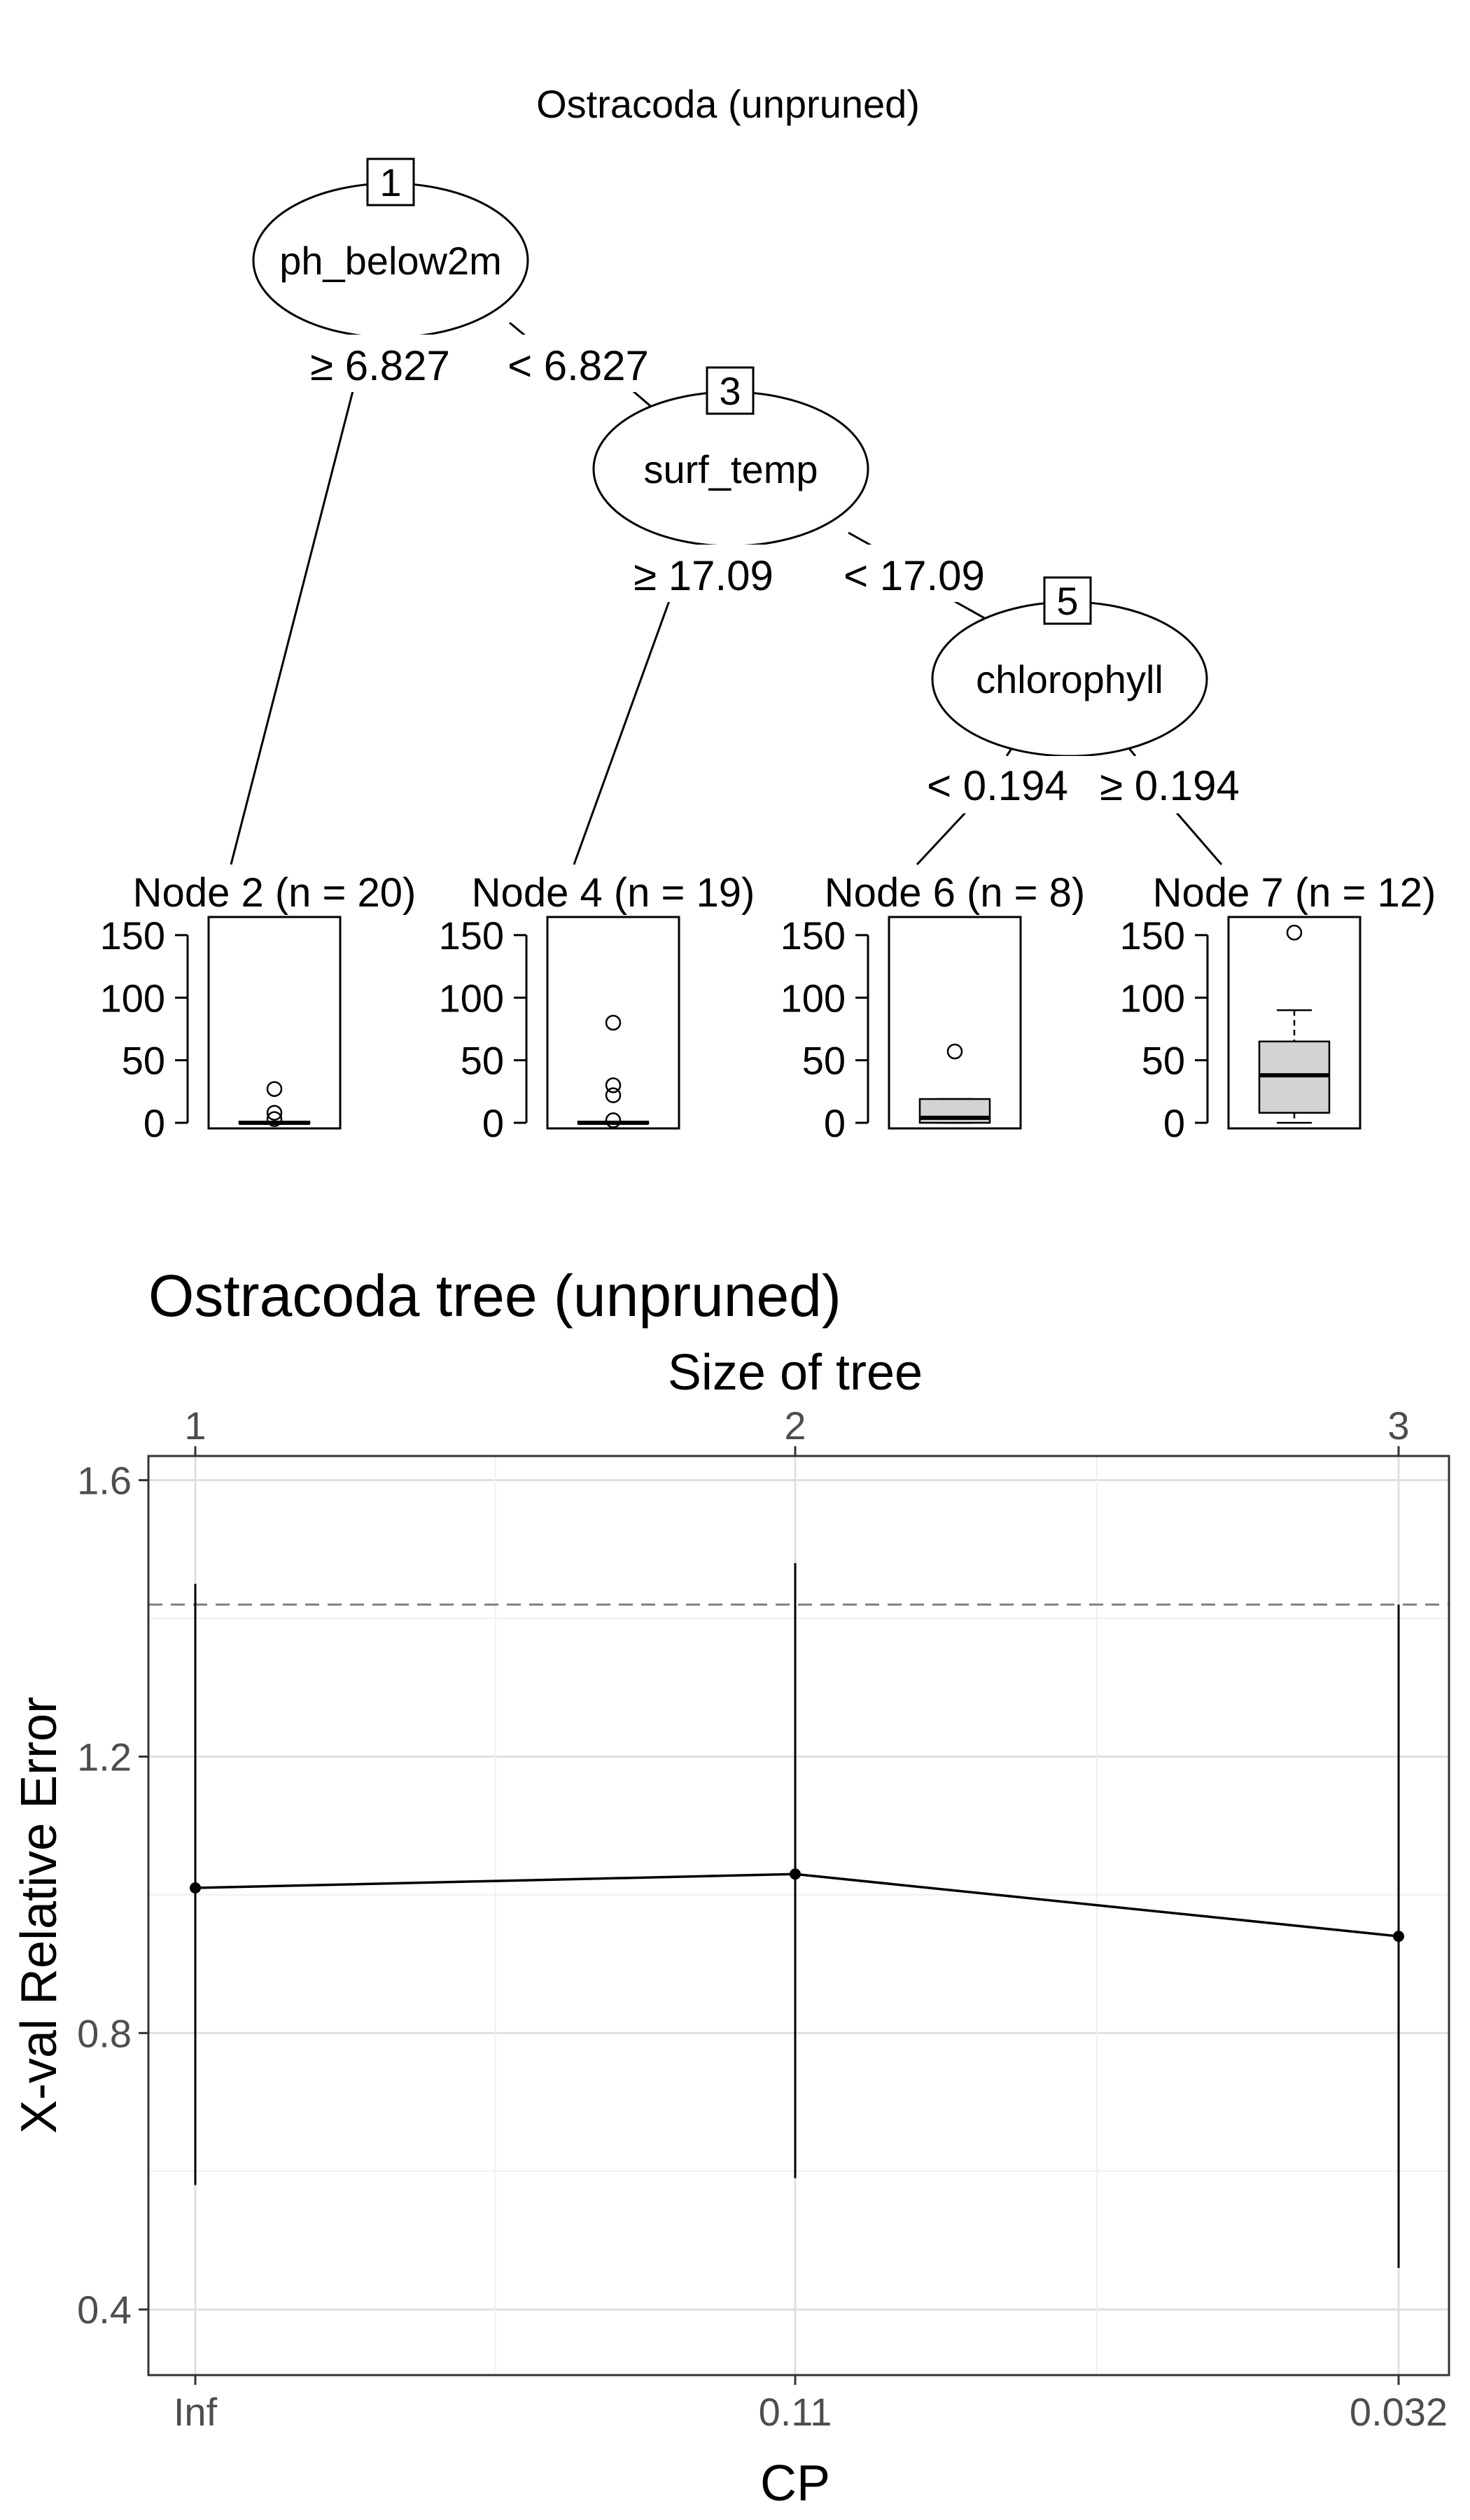 The width and height of the screenshot is (1470, 2520). What do you see at coordinates (728, 104) in the screenshot?
I see `tree-title: Ostracoda (unpruned)` at bounding box center [728, 104].